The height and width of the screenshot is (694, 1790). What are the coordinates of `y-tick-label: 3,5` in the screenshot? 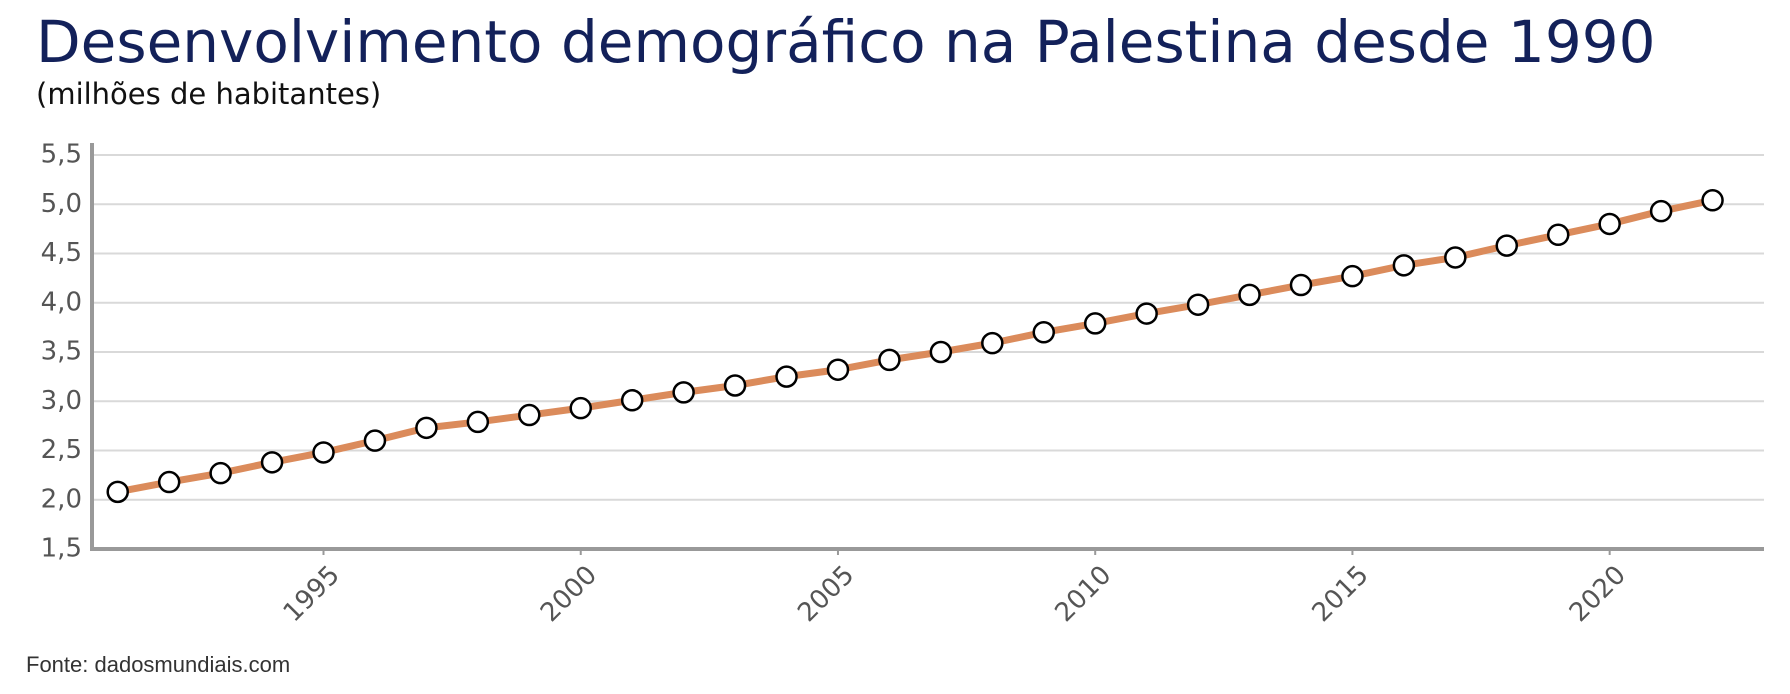 It's located at (61, 352).